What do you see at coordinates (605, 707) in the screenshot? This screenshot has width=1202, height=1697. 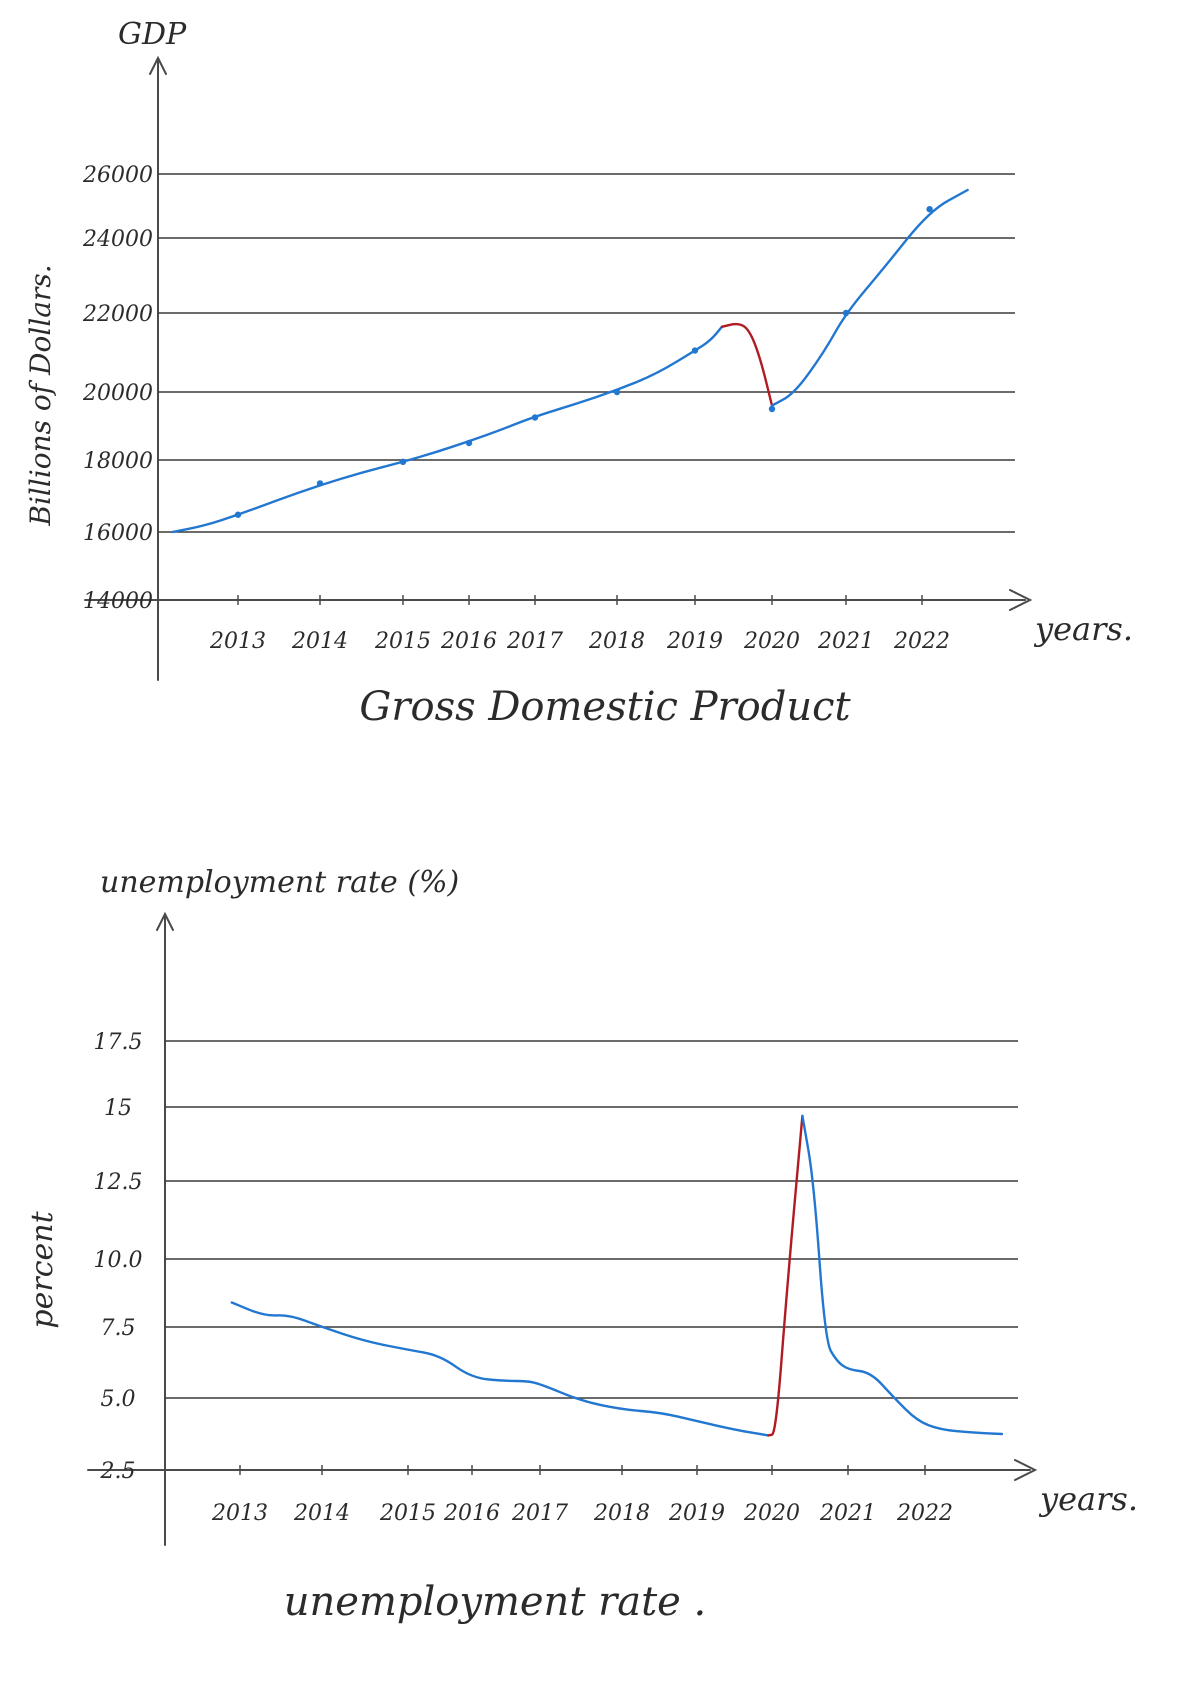 I see `gdp-chart-title: Gross Domestic Product` at bounding box center [605, 707].